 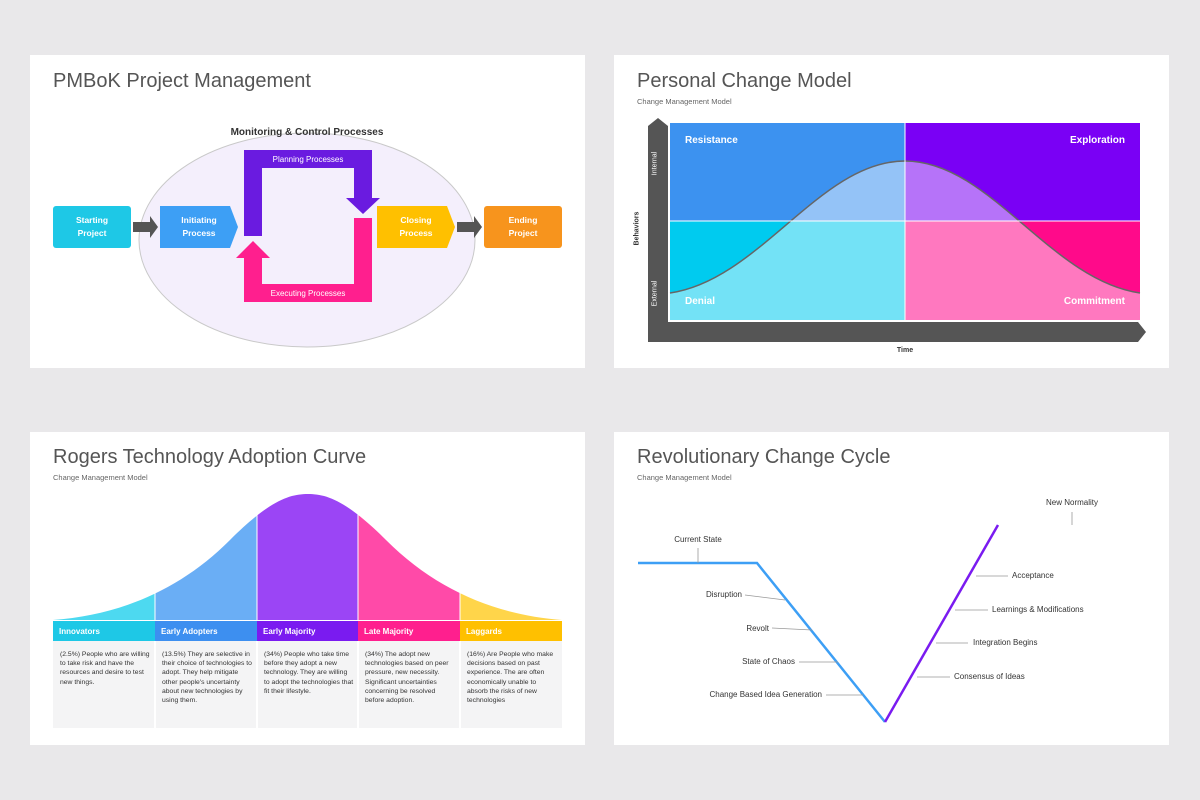 I want to click on stage-label: New Normality, so click(x=1071, y=502).